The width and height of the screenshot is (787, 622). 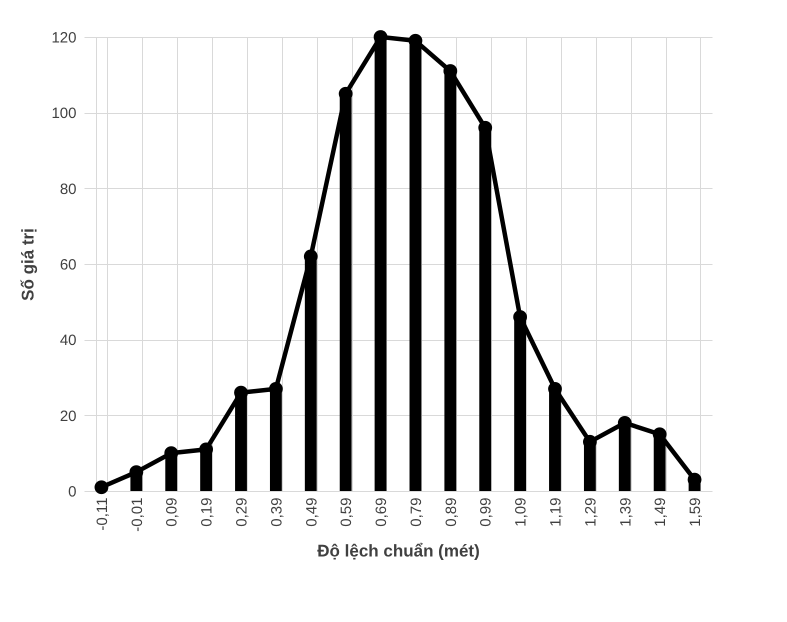 What do you see at coordinates (381, 512) in the screenshot?
I see `x-tick-label: 0,69` at bounding box center [381, 512].